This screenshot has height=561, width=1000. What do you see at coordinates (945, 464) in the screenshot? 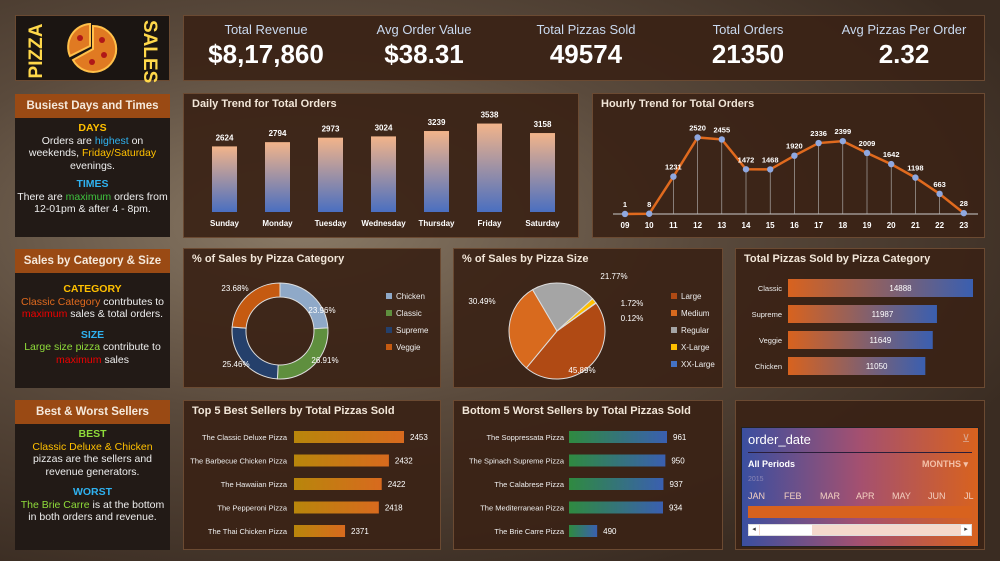
I see `time-level-dropdown: MONTHS ▾` at bounding box center [945, 464].